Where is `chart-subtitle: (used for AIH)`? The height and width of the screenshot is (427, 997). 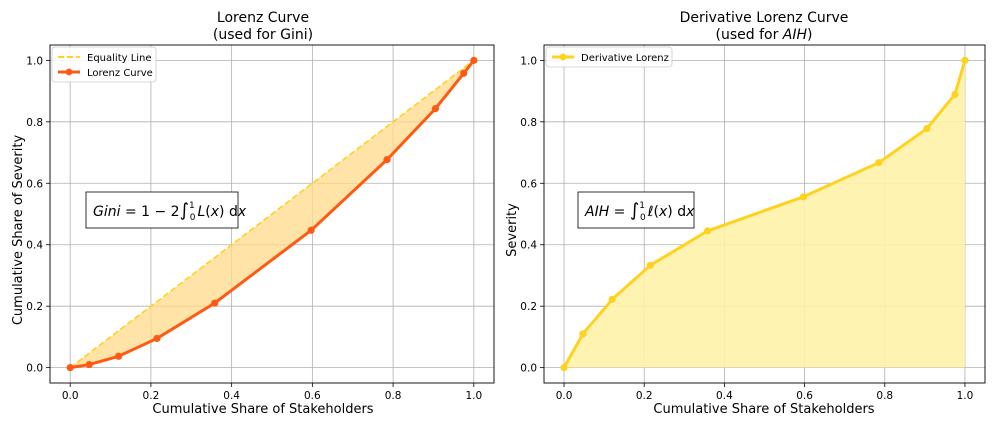 chart-subtitle: (used for AIH) is located at coordinates (764, 35).